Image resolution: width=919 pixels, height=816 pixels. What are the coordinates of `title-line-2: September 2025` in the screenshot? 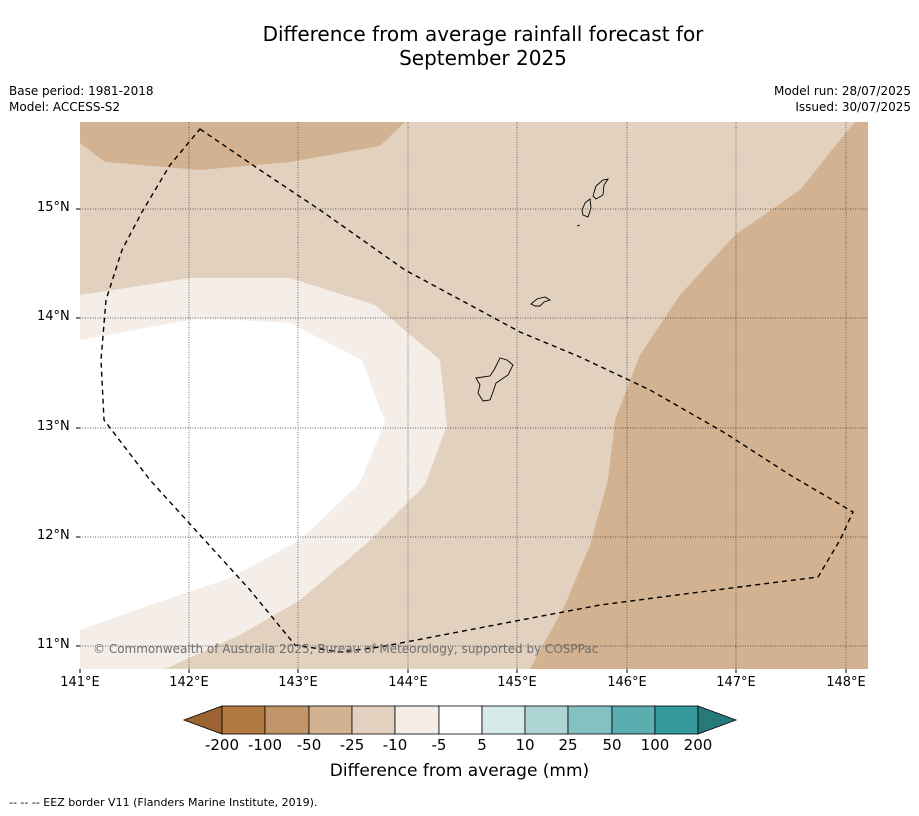 It's located at (483, 58).